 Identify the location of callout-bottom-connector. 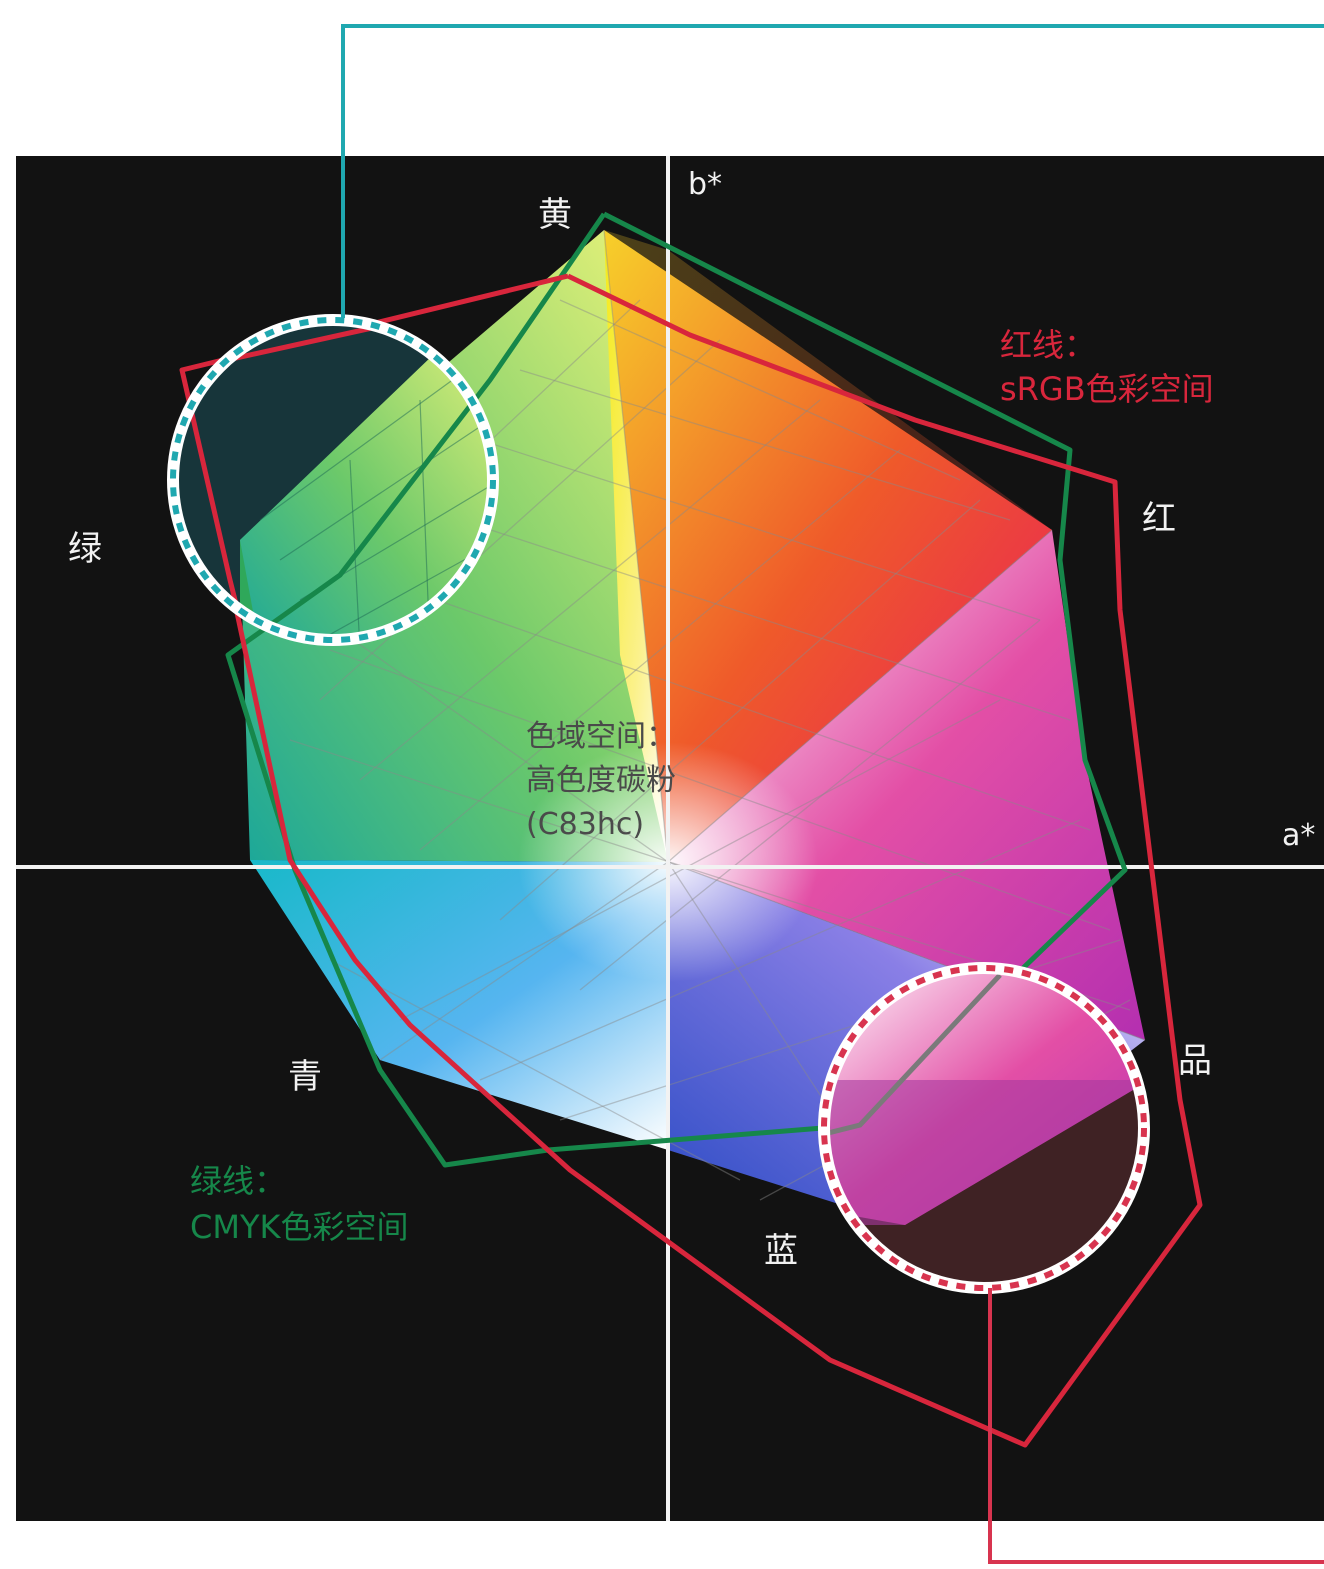
(1156, 1426).